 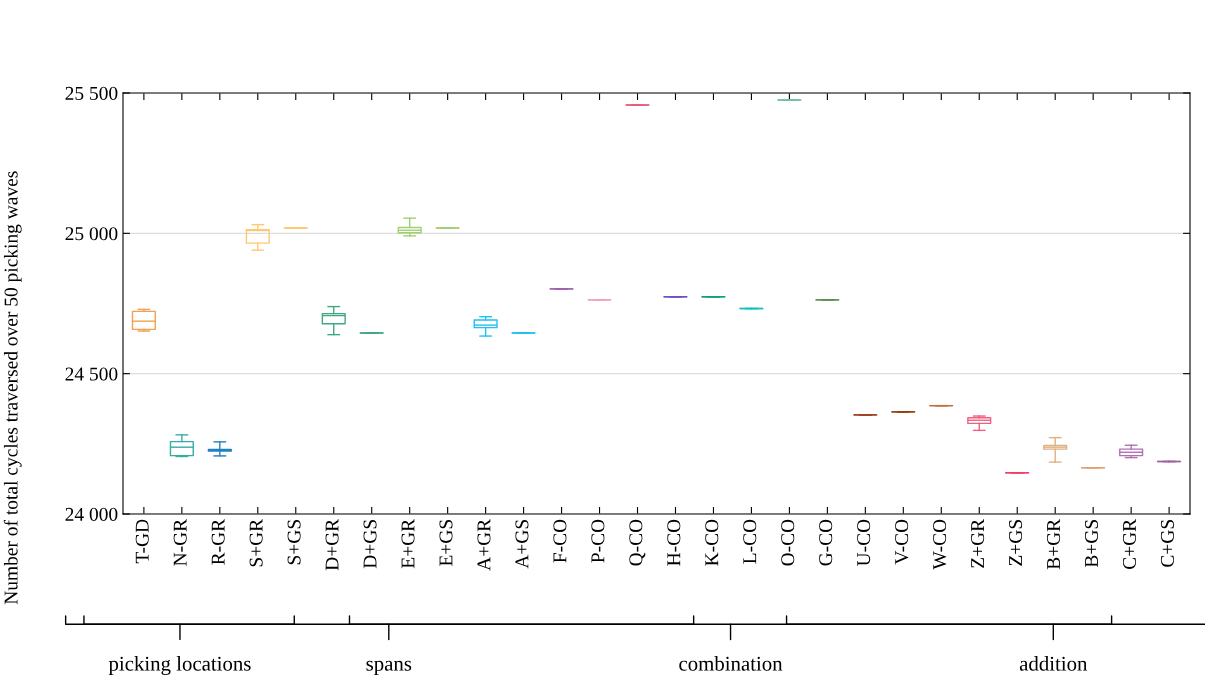 I want to click on x-tick-label: F-CO, so click(x=560, y=541).